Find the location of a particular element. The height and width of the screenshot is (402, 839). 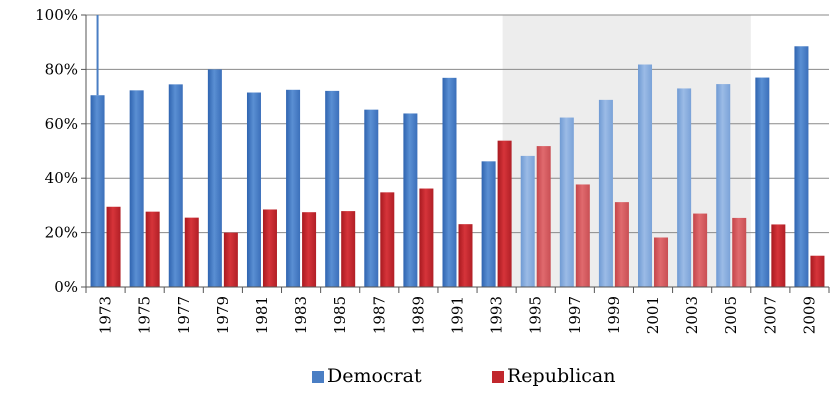

x-tick-label: 1975 is located at coordinates (145, 315).